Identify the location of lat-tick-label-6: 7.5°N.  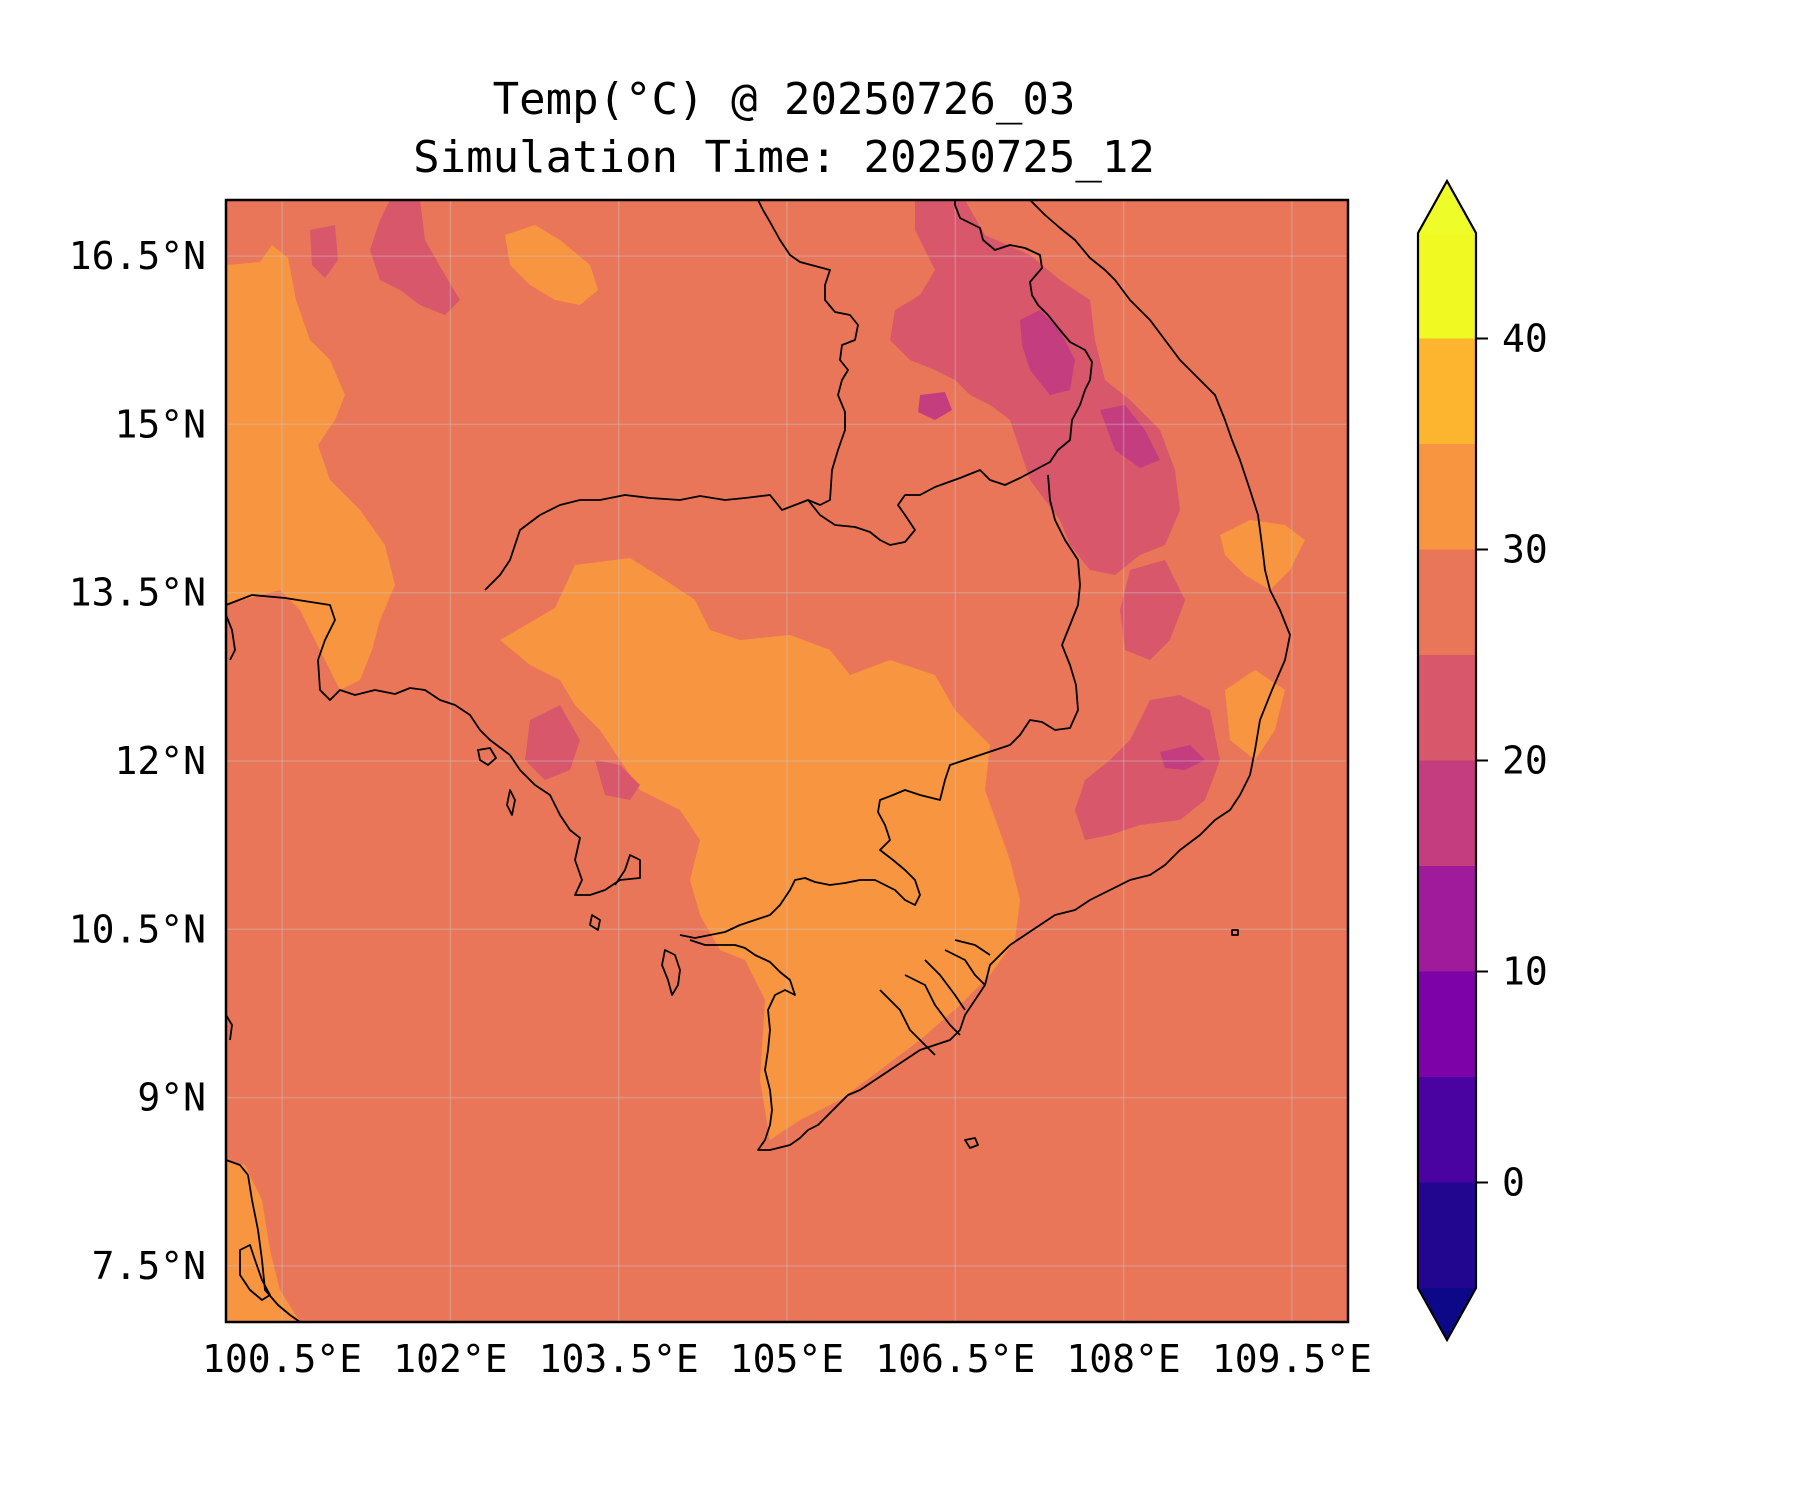
(149, 1266).